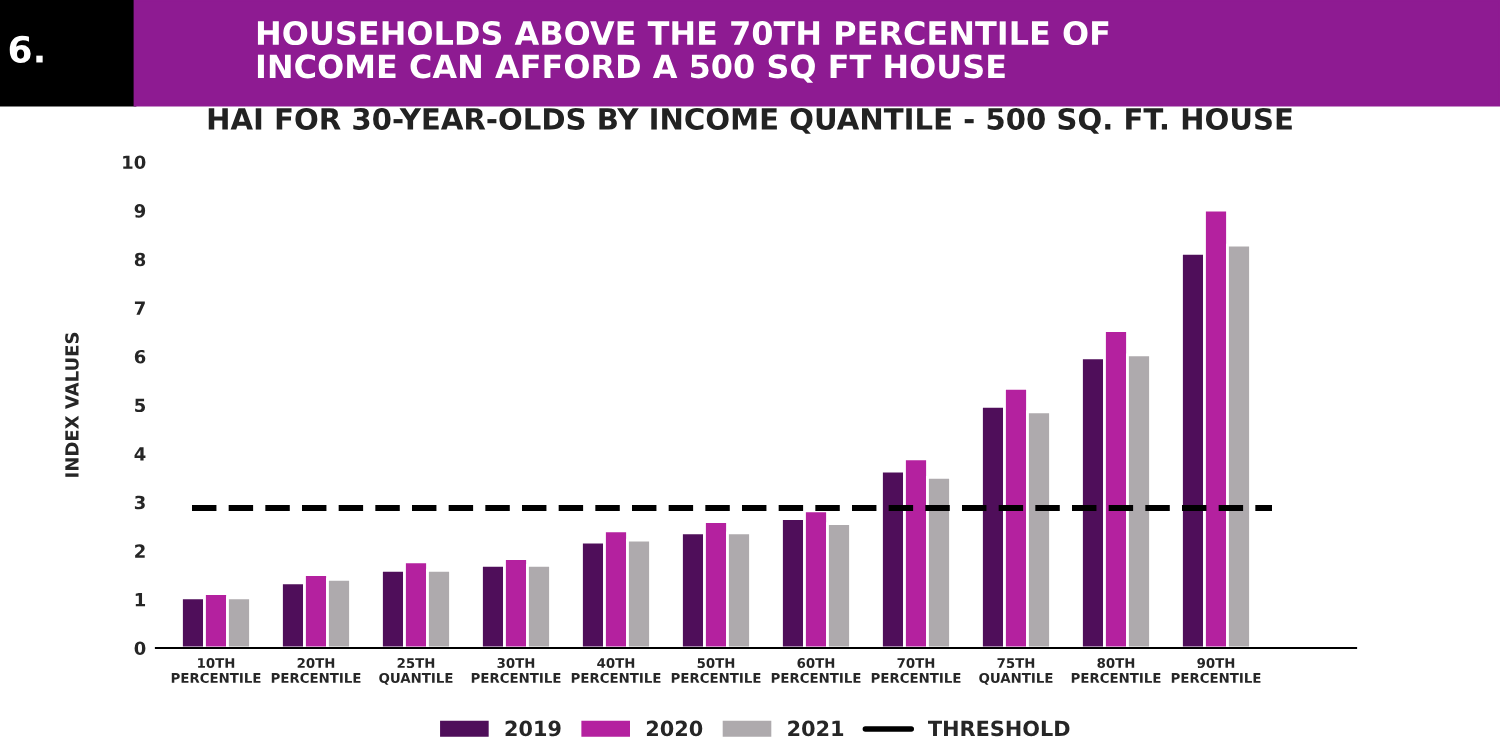 Image resolution: width=1500 pixels, height=750 pixels. I want to click on chart-subtitle: HAI FOR 30-YEAR-OLDS BY INCOME QUANTILE - 500 SQ. FT. HOUSE, so click(750, 120).